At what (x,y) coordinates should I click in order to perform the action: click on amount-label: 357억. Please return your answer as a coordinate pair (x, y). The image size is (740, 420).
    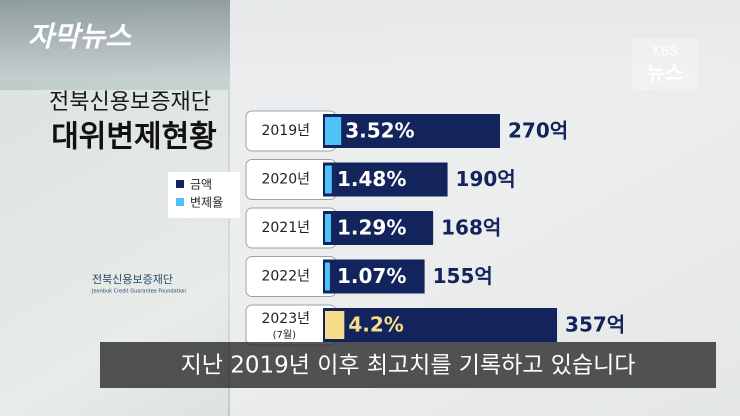
    Looking at the image, I should click on (595, 325).